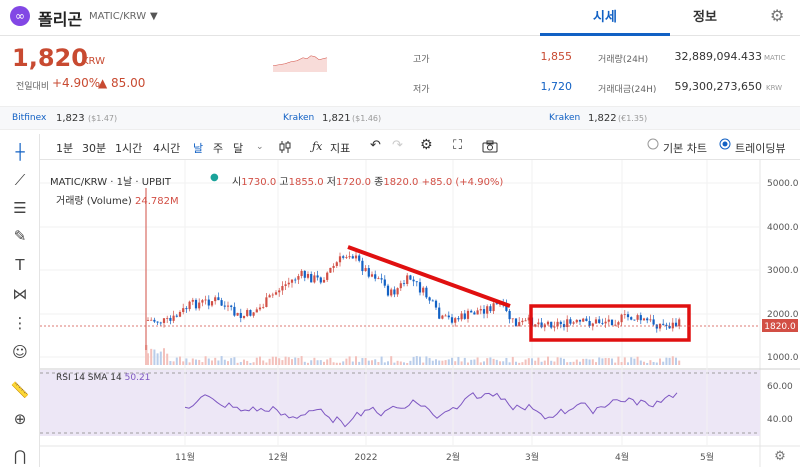  Describe the element at coordinates (421, 90) in the screenshot. I see `low-label: 저가` at that location.